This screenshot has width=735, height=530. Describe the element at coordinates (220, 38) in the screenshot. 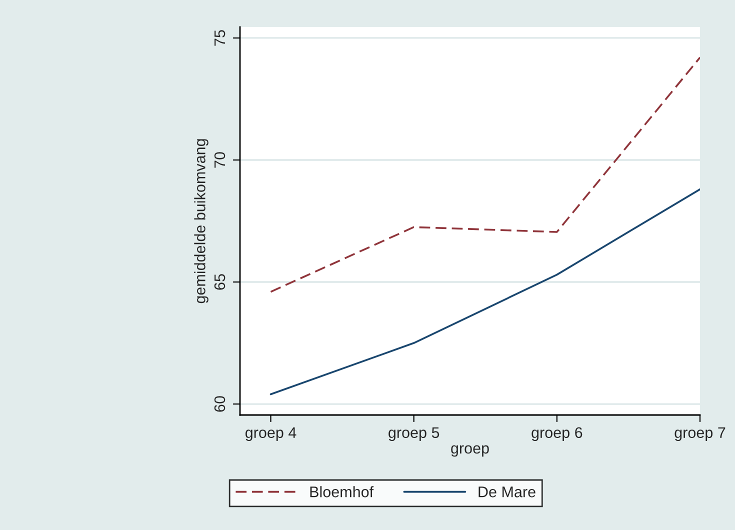

I see `y-tick-label: 75` at that location.